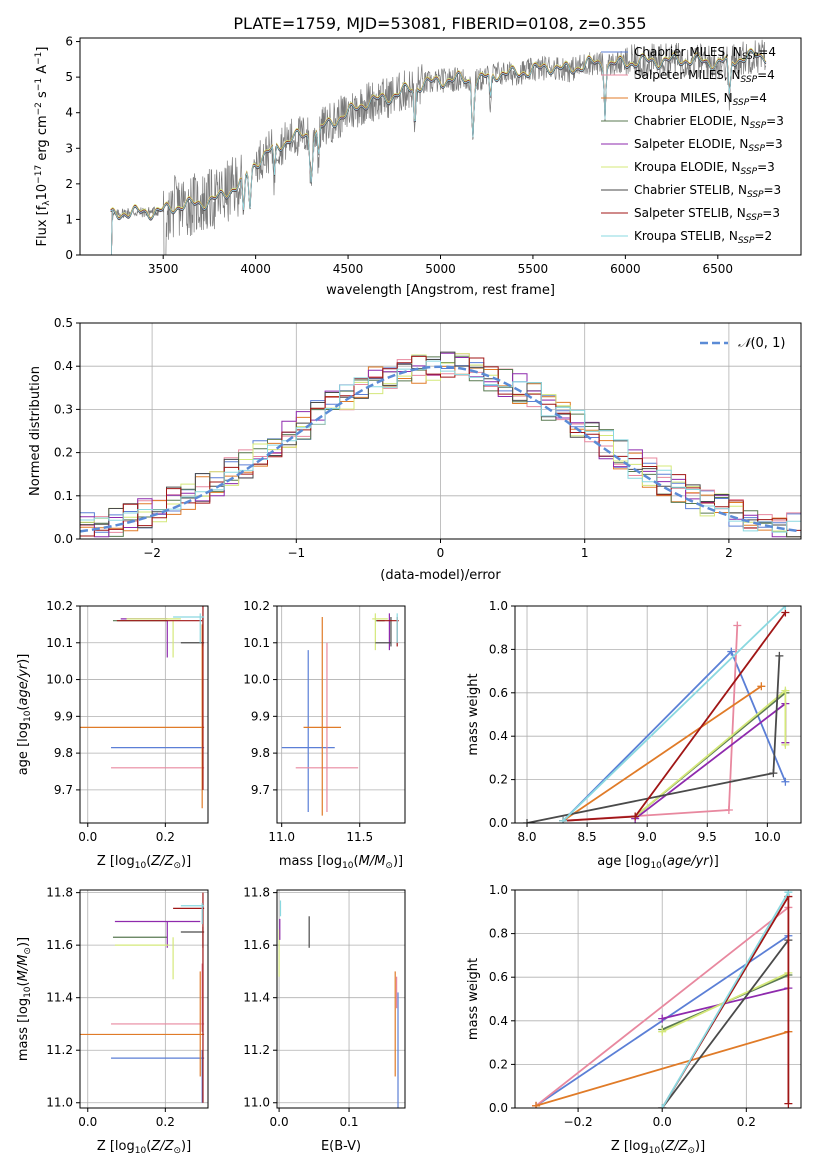 The image size is (819, 1170). Describe the element at coordinates (256, 945) in the screenshot. I see `y-tick-label: 11.6` at that location.